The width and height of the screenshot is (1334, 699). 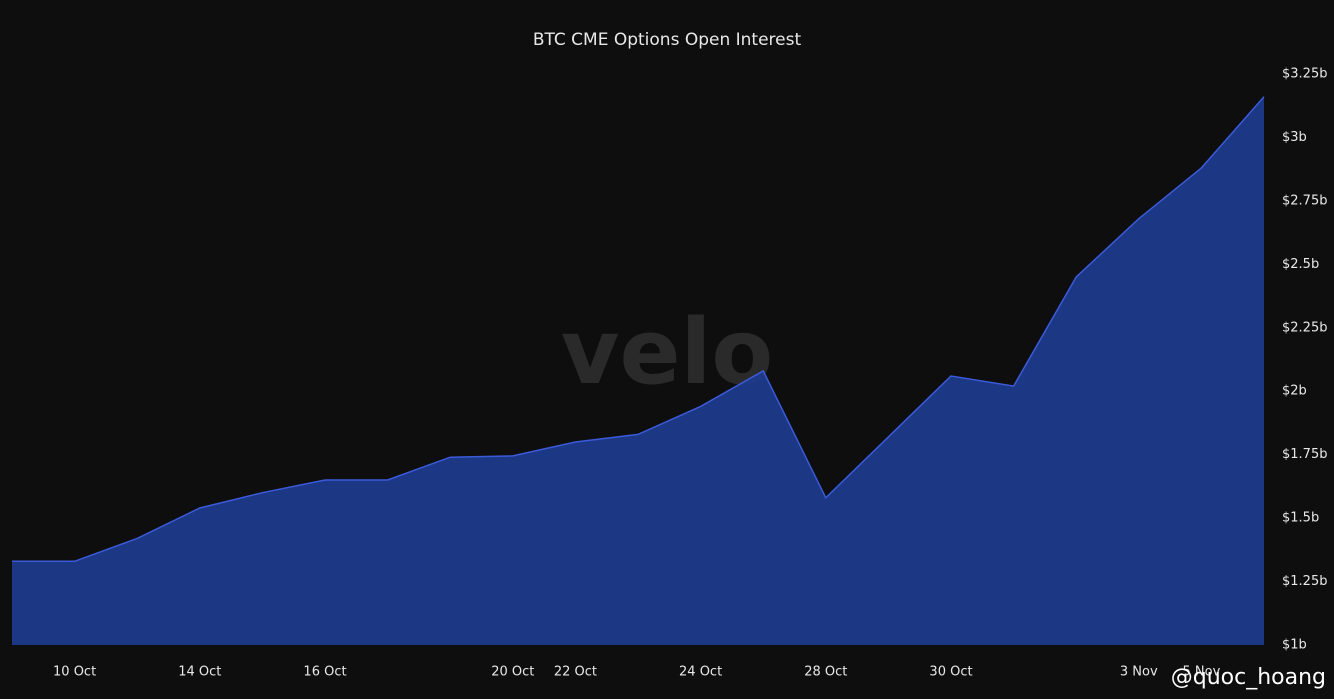 I want to click on x-tick-label: 28 Oct, so click(x=825, y=672).